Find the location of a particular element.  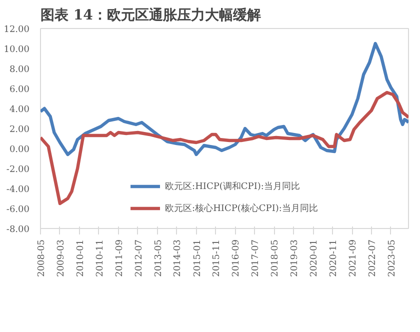

chart-title: 图表 14：欧元区通胀压力大幅缓解 is located at coordinates (150, 15).